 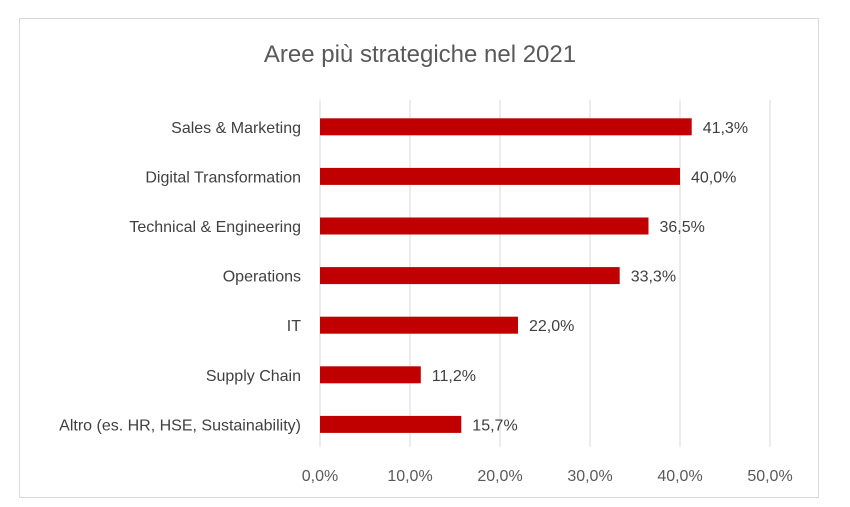 What do you see at coordinates (499, 476) in the screenshot?
I see `x-tick-label: 20,0%` at bounding box center [499, 476].